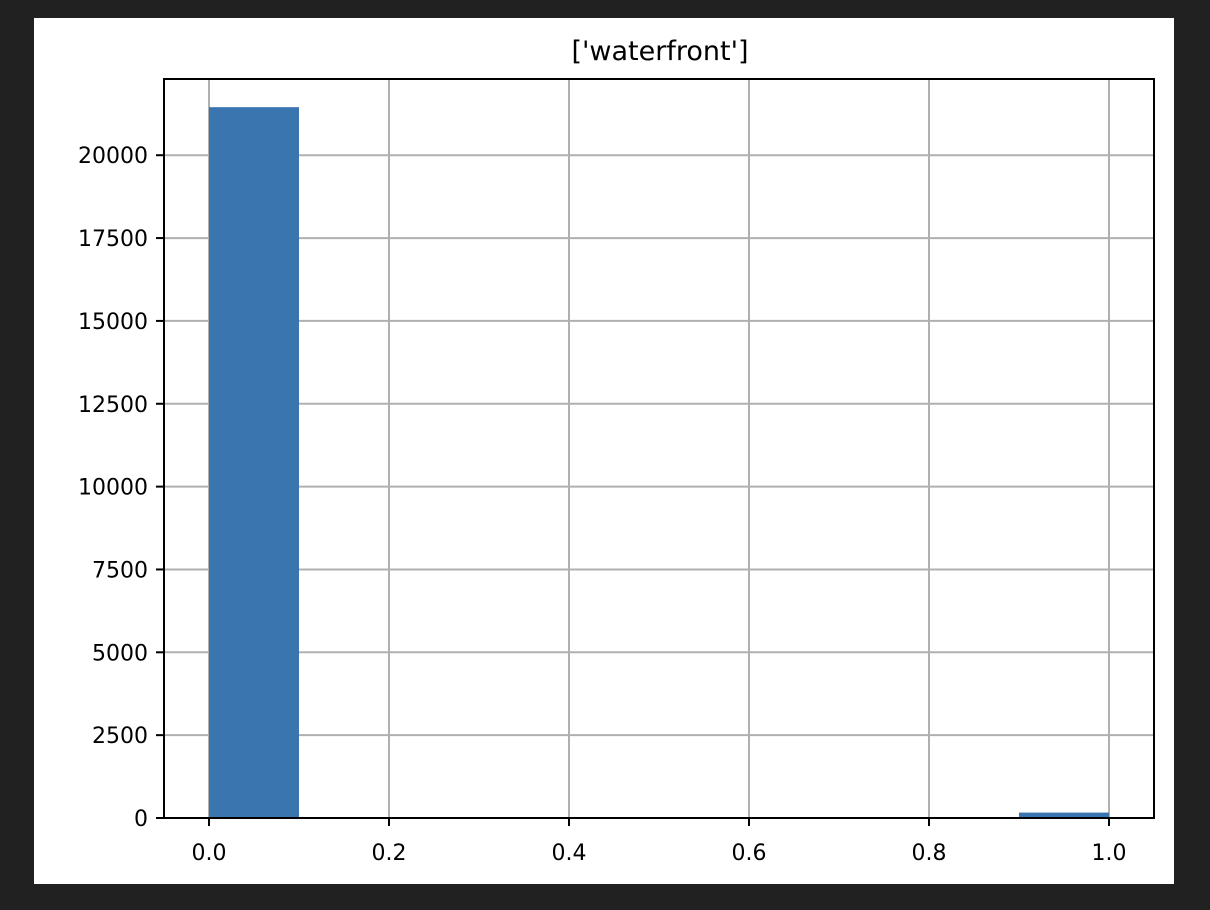  I want to click on x-tick-label: 0.8, so click(929, 853).